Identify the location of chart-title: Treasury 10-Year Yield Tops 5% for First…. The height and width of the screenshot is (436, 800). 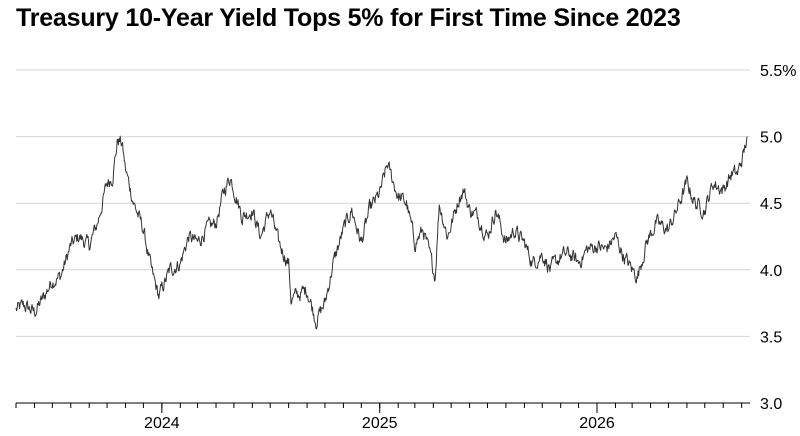
(348, 18).